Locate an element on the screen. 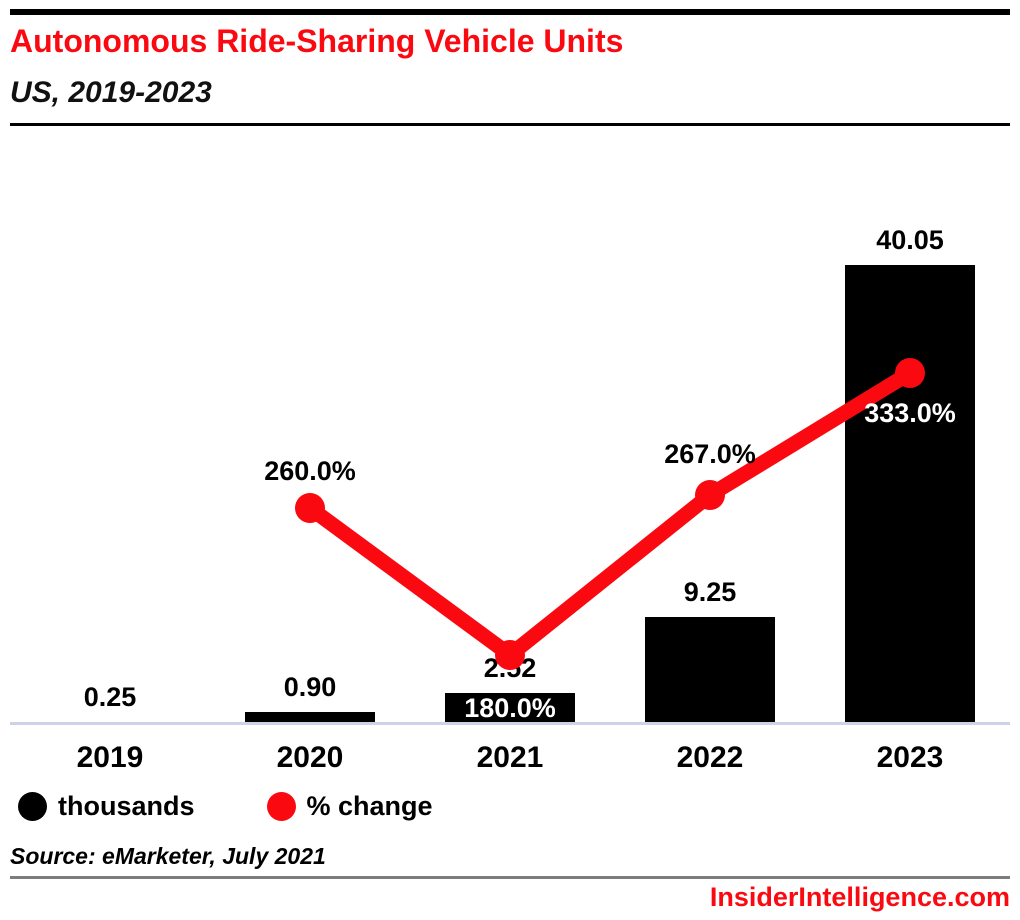 This screenshot has width=1020, height=920. pct-marker-2022 is located at coordinates (710, 495).